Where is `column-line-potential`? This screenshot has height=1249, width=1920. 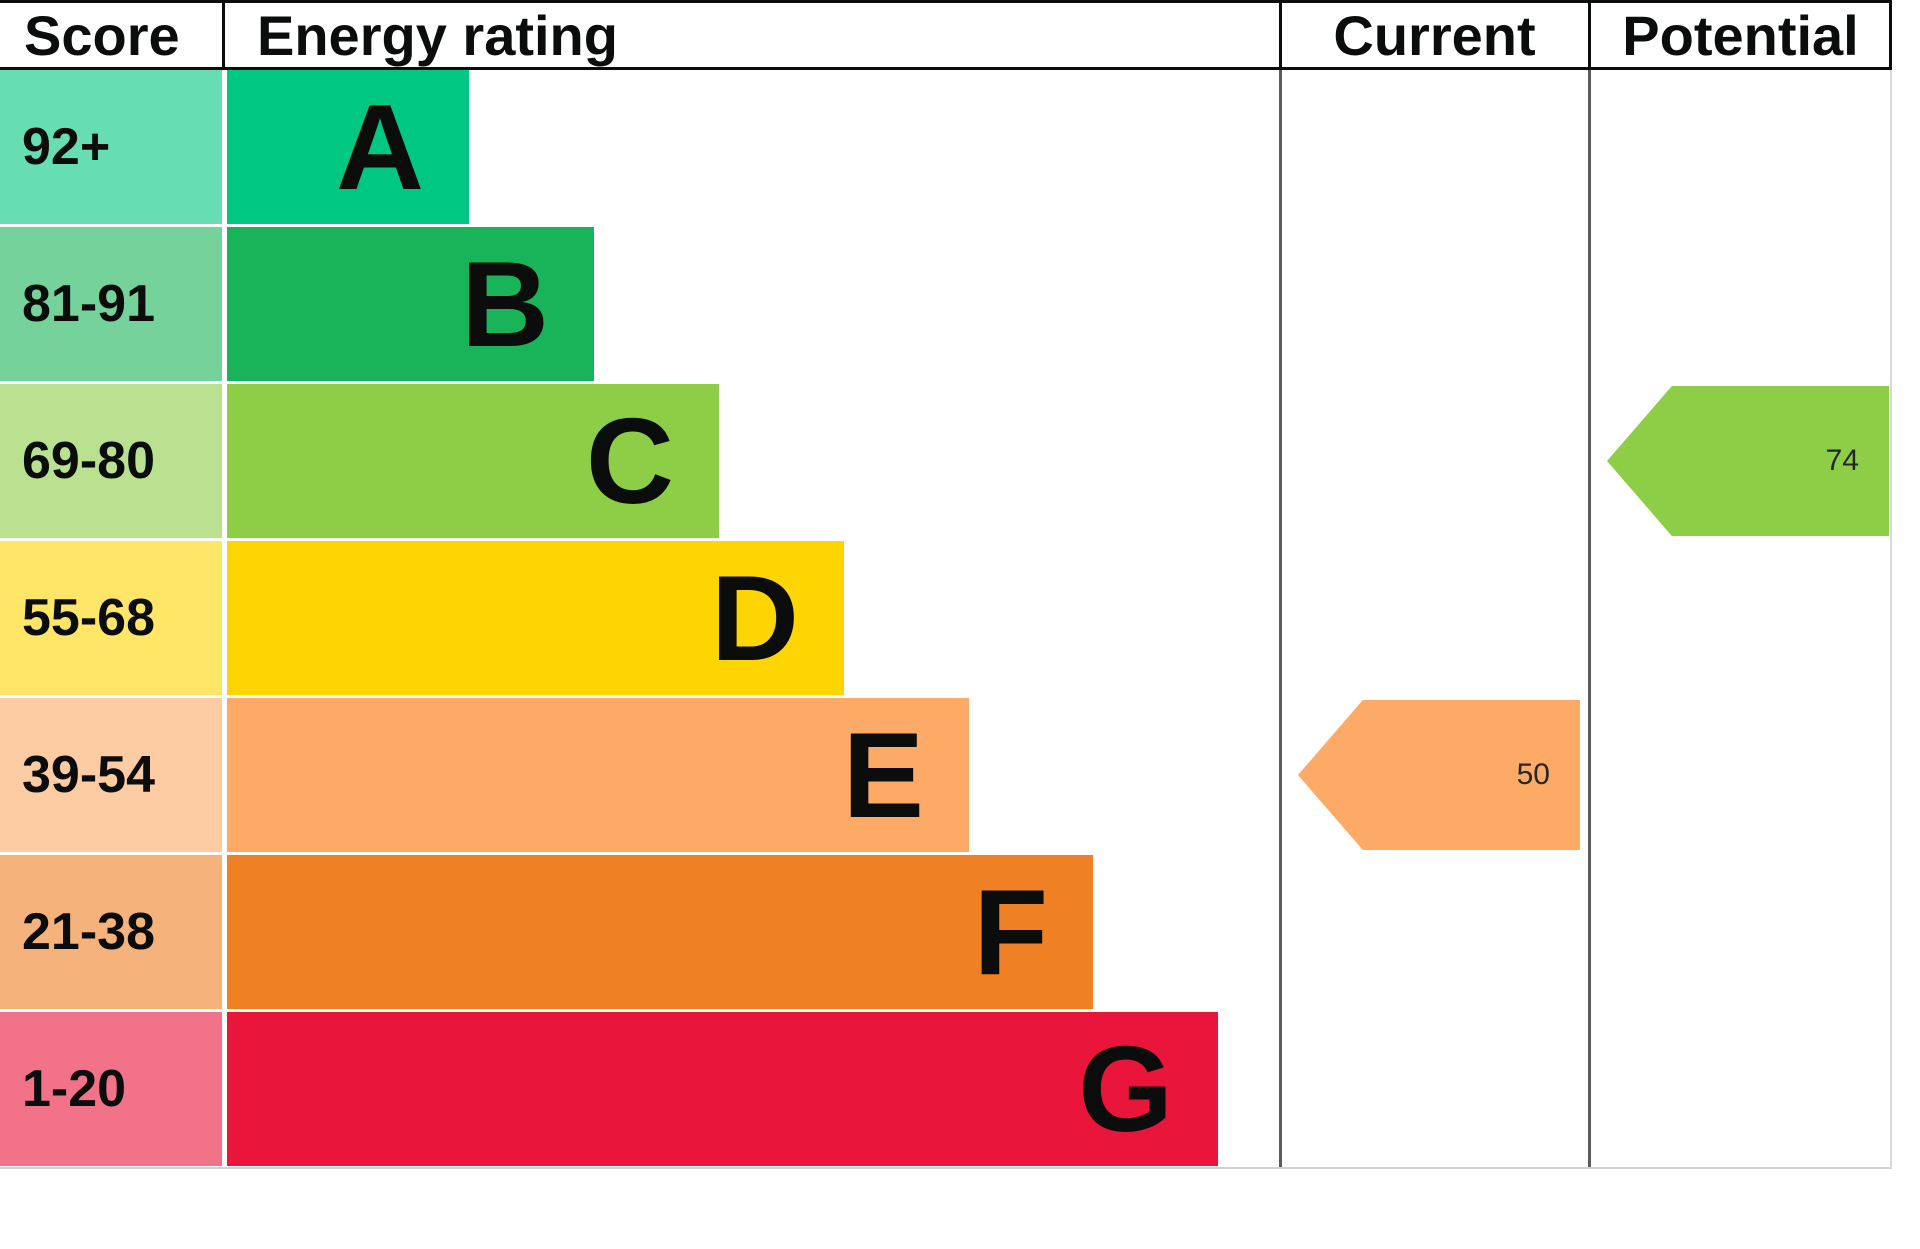
column-line-potential is located at coordinates (1589, 619).